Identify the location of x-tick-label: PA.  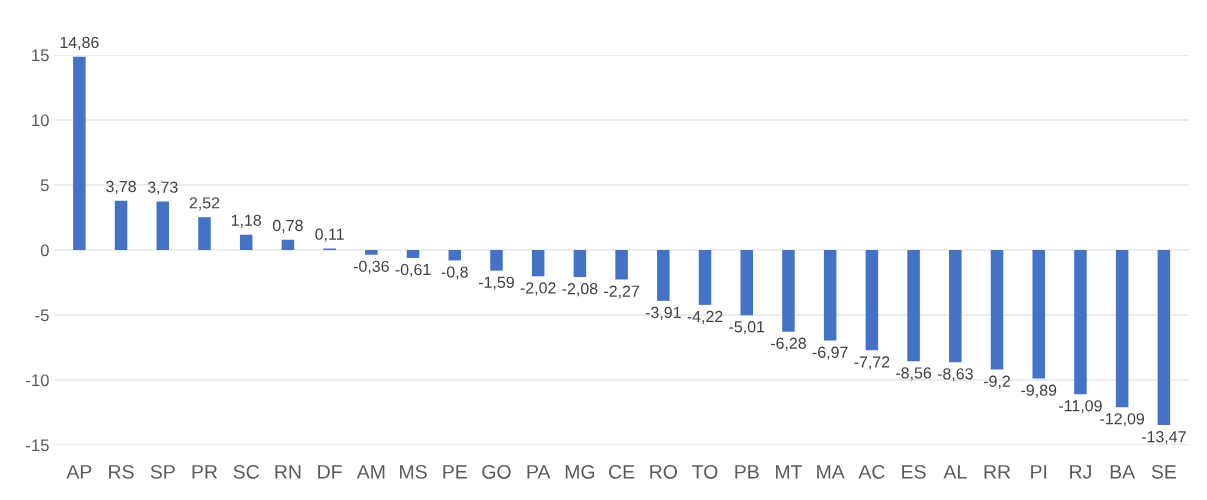
(539, 472).